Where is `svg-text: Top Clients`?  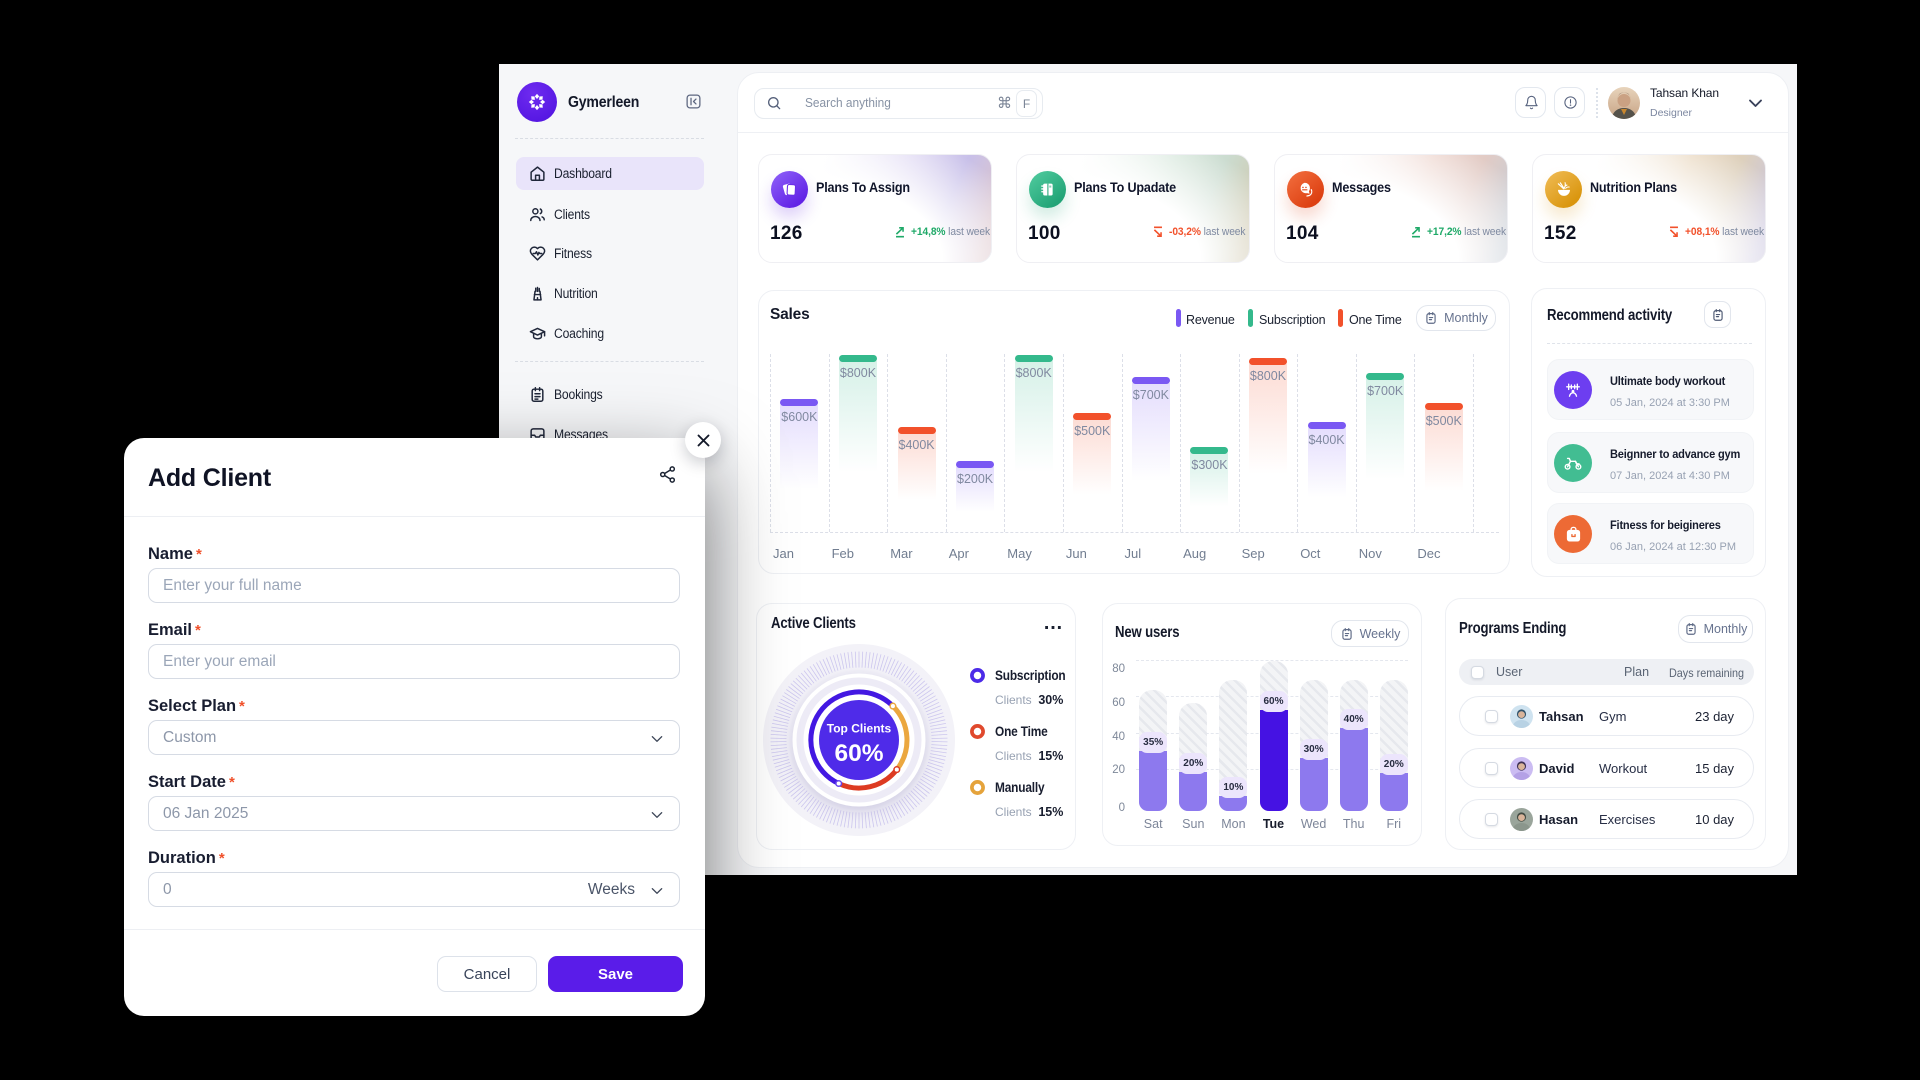
svg-text: Top Clients is located at coordinates (859, 729).